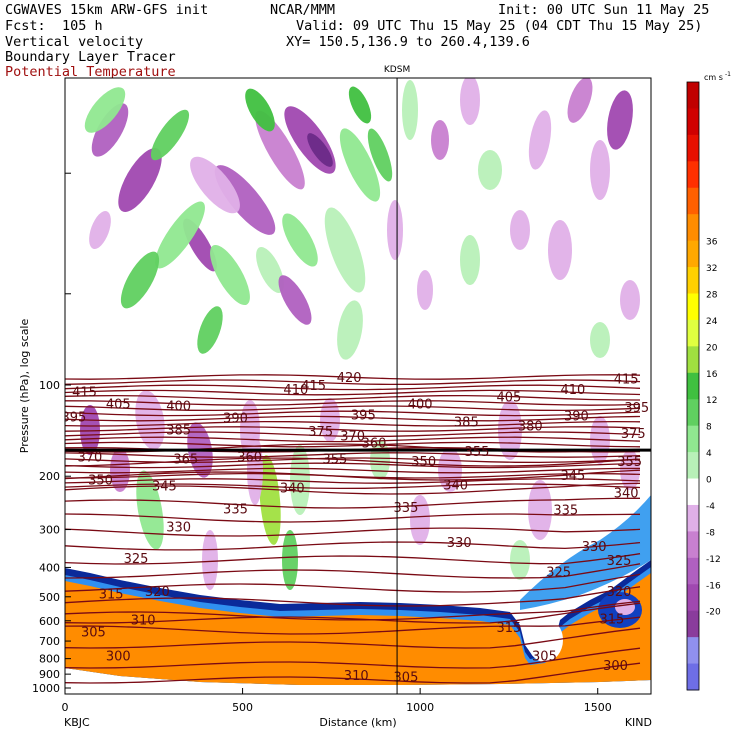 The width and height of the screenshot is (740, 740). What do you see at coordinates (709, 454) in the screenshot?
I see `colorbar-label: 4` at bounding box center [709, 454].